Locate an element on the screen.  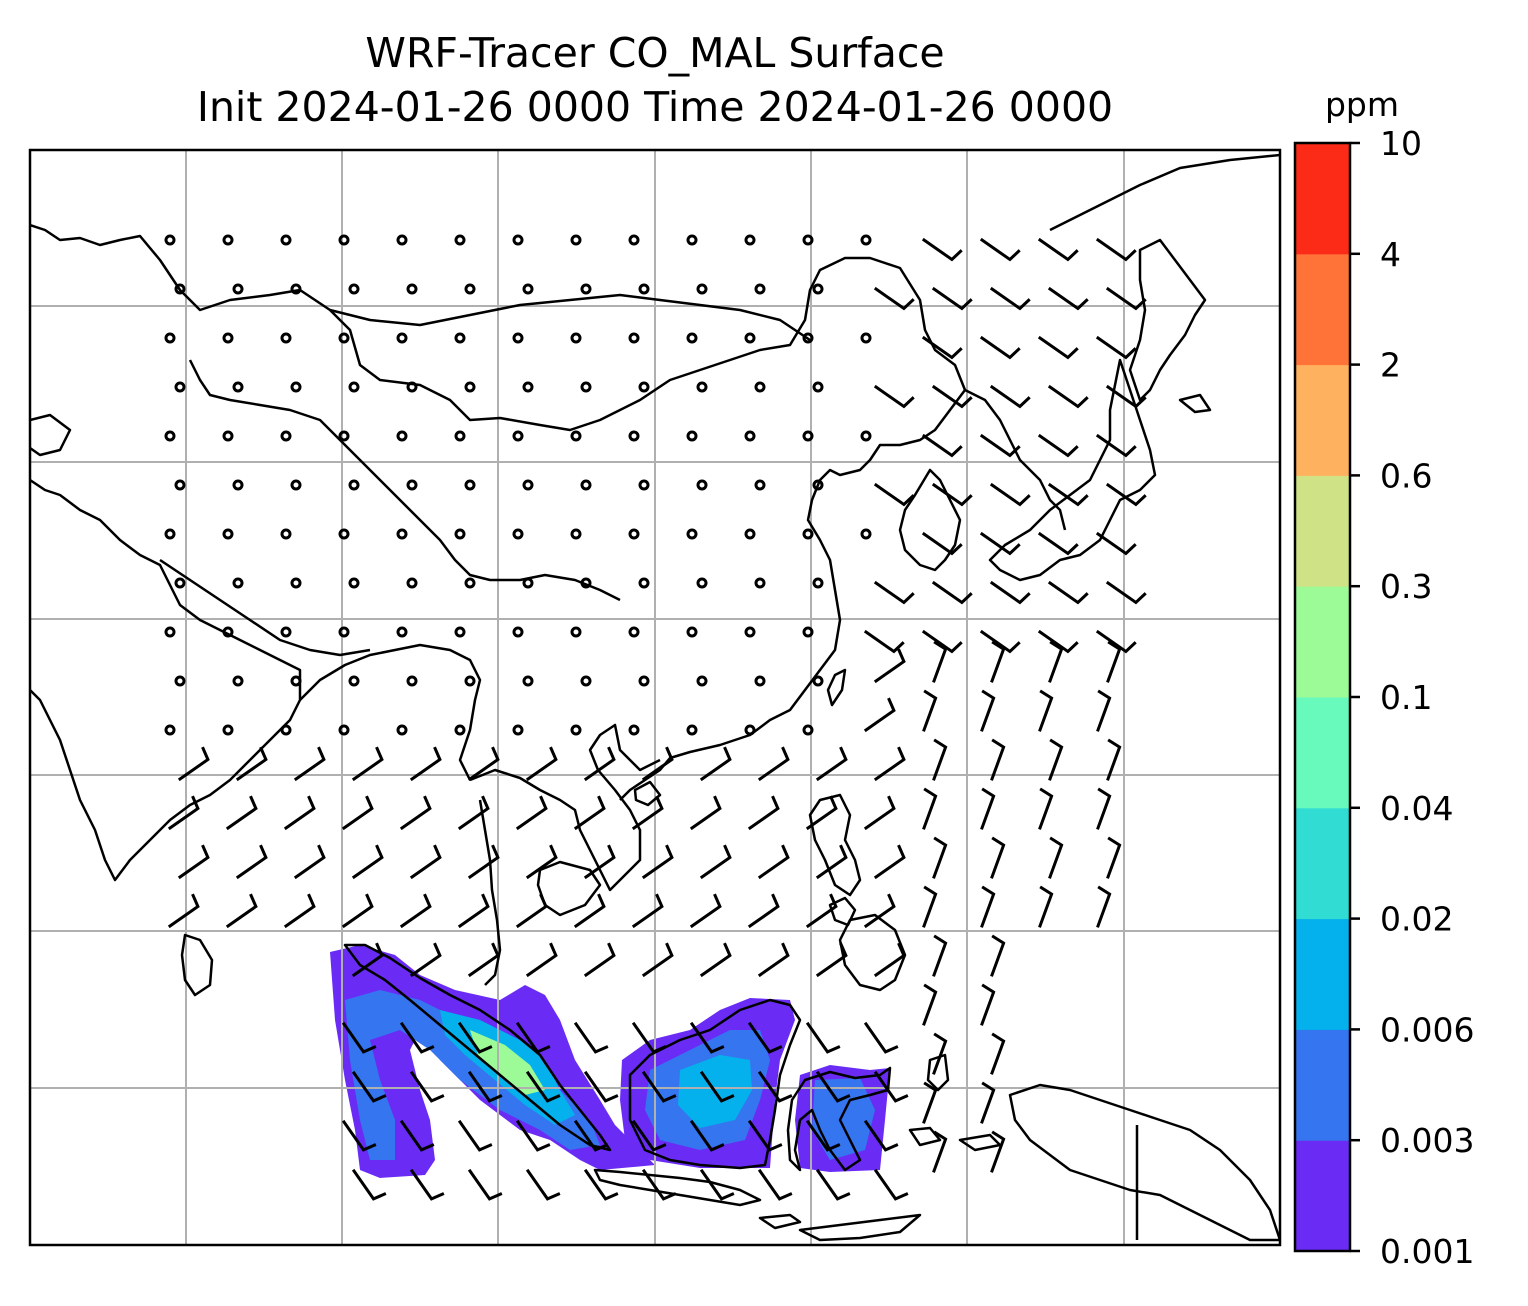
coastline-sri-lanka is located at coordinates (197, 965).